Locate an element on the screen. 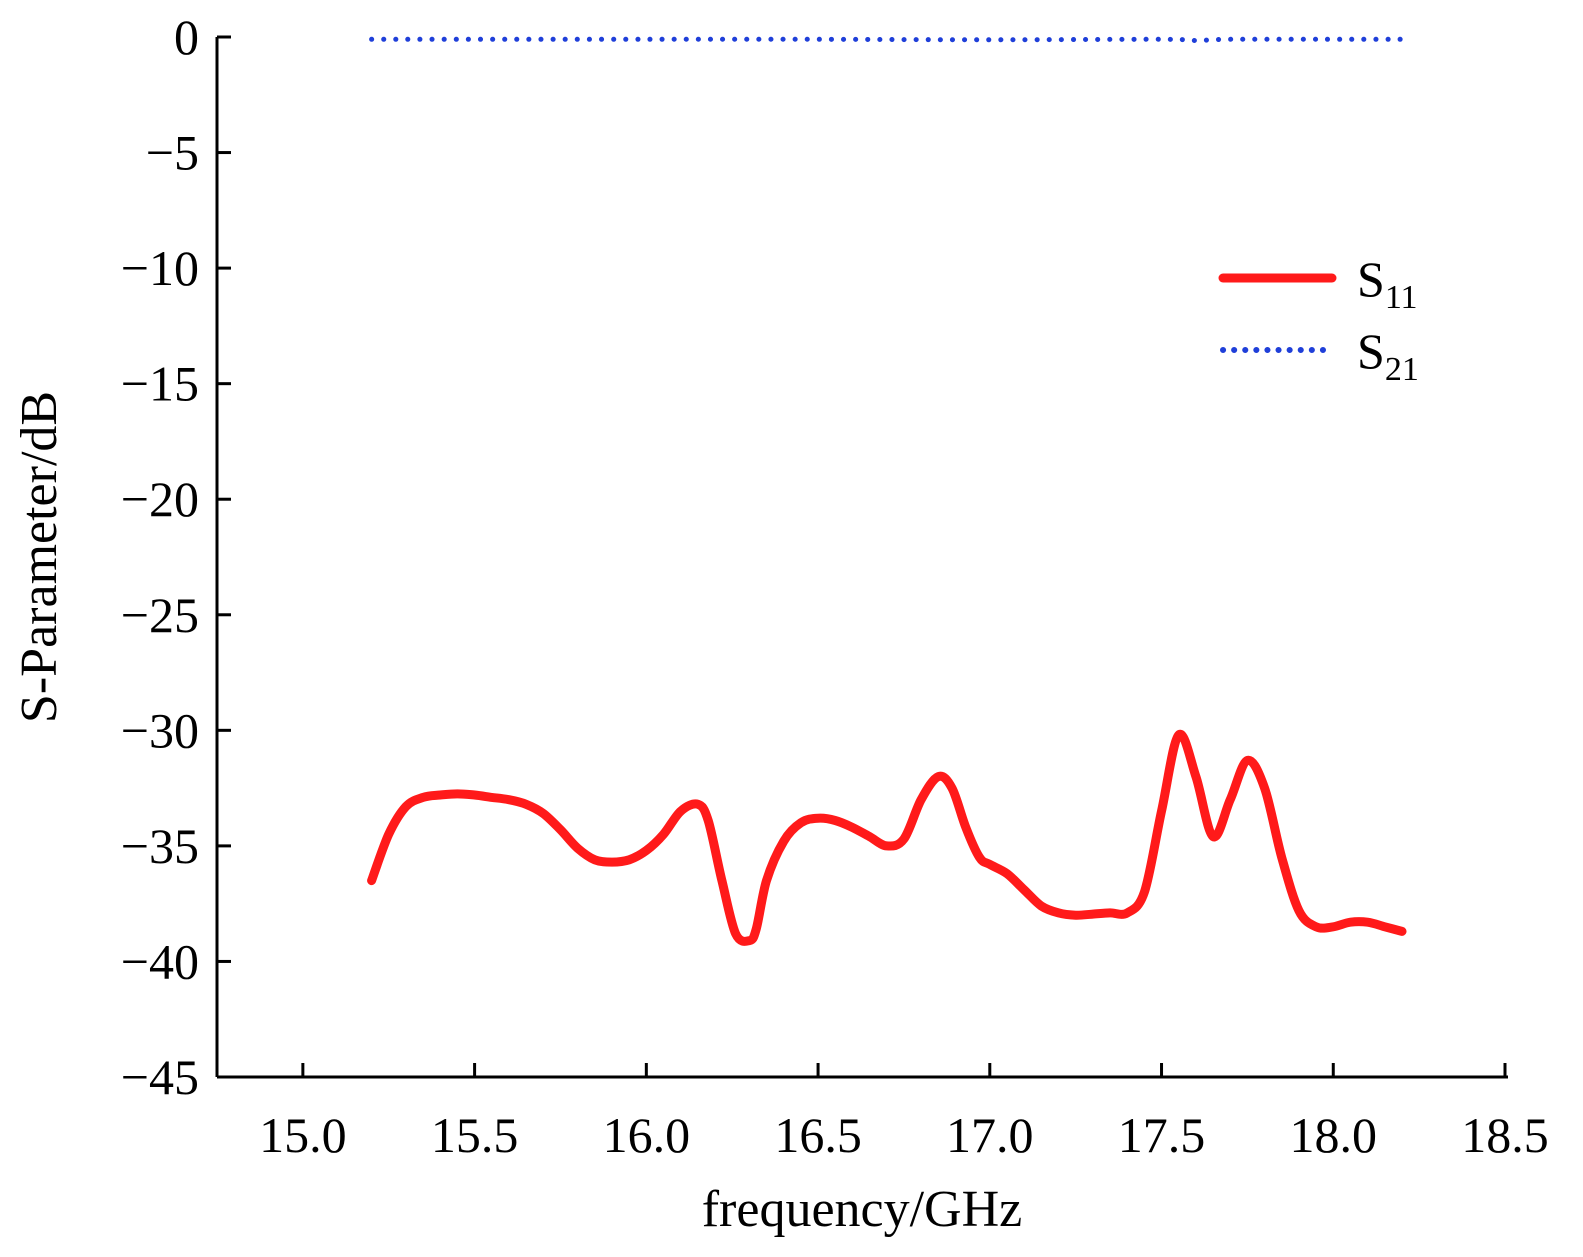 The height and width of the screenshot is (1257, 1583). x-tick-label: 17.5 is located at coordinates (1162, 1135).